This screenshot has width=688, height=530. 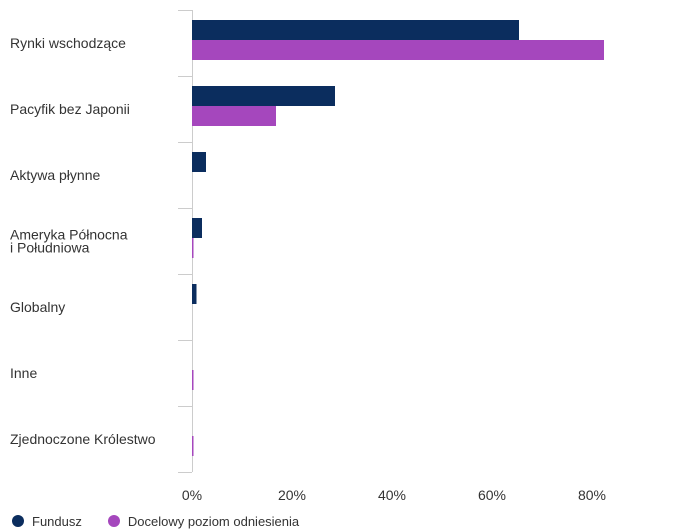 What do you see at coordinates (592, 495) in the screenshot?
I see `x-tick-label: 80%` at bounding box center [592, 495].